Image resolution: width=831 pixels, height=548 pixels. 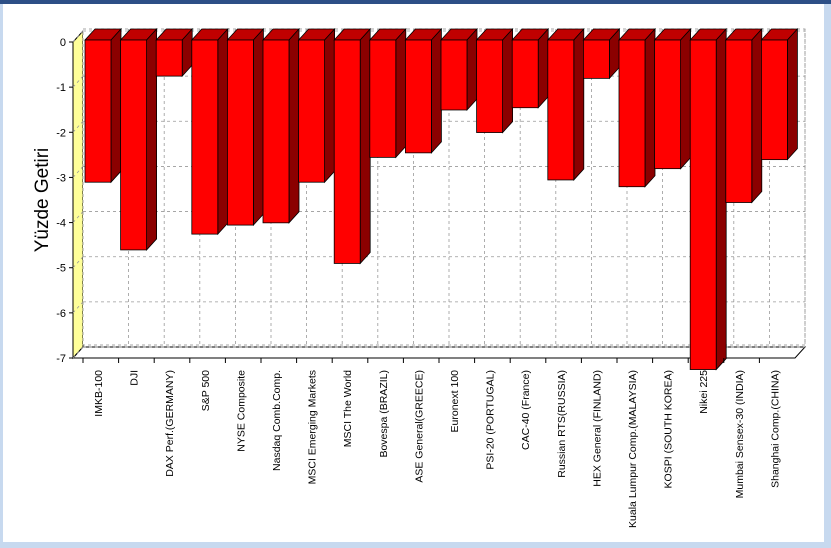 What do you see at coordinates (241, 411) in the screenshot?
I see `x-tick-label: NYSE Composite` at bounding box center [241, 411].